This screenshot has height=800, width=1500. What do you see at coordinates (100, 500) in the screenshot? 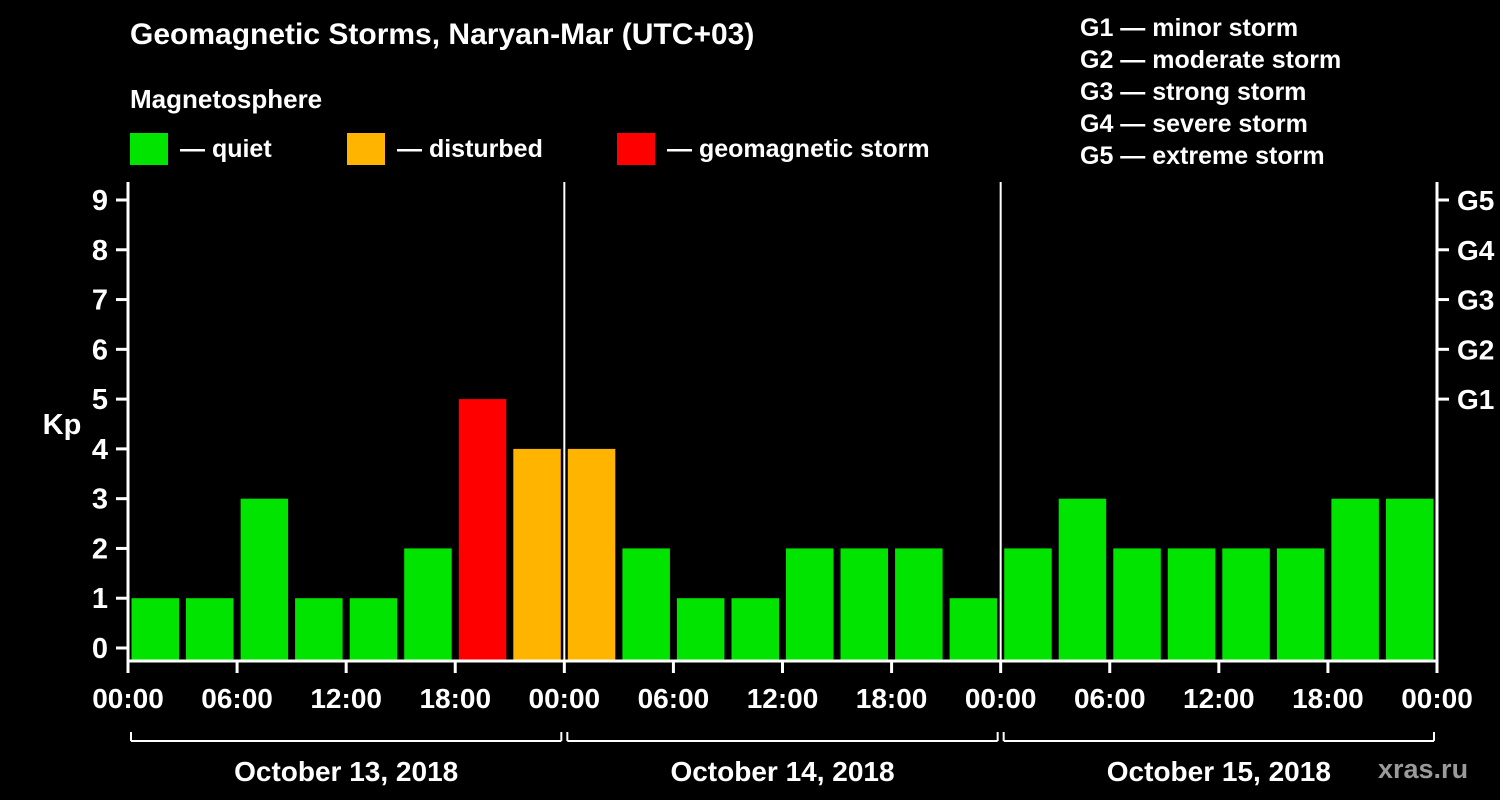
I see `y-tick-label: 3` at bounding box center [100, 500].